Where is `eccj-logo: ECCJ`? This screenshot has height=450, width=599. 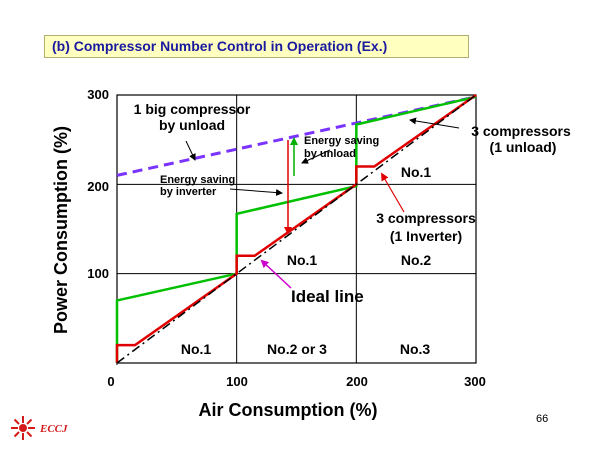
eccj-logo: ECCJ is located at coordinates (55, 428).